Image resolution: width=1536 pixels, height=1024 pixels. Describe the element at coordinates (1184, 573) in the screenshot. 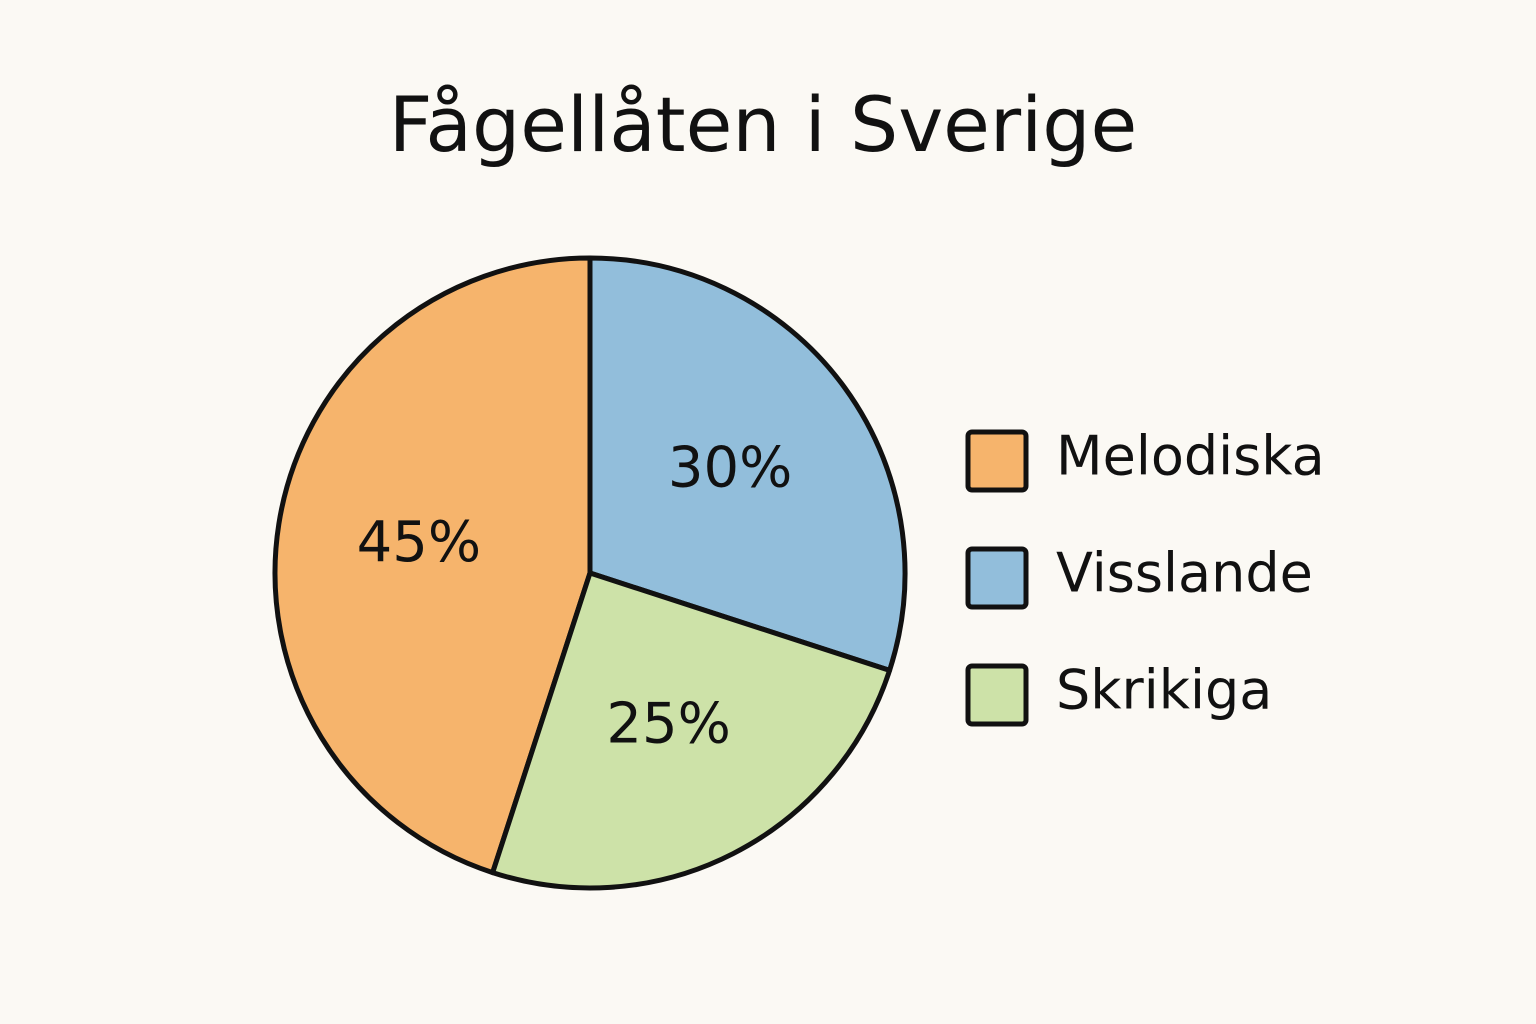

I see `legend-label: Visslande` at that location.